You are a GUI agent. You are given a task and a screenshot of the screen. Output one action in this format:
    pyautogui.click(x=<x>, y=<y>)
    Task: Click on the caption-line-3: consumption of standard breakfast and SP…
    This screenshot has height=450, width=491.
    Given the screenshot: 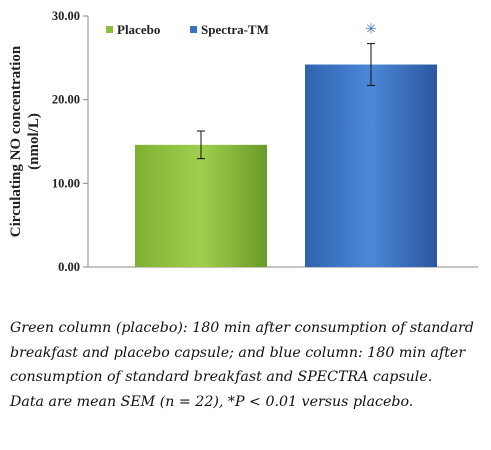 What is the action you would take?
    pyautogui.click(x=221, y=377)
    